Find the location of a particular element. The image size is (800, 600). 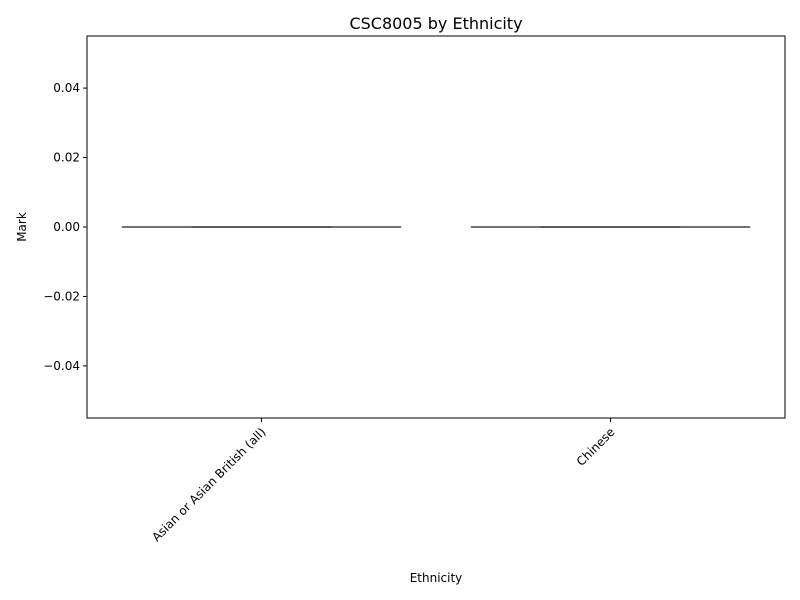

y-tick-label: 0.00 is located at coordinates (66, 227).